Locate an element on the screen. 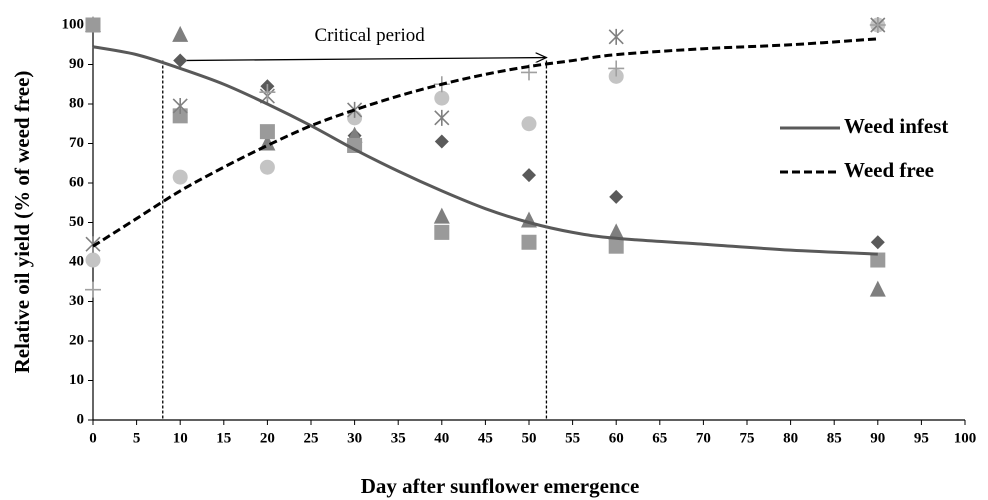 The width and height of the screenshot is (988, 500). x-tick-label: 95 is located at coordinates (921, 438).